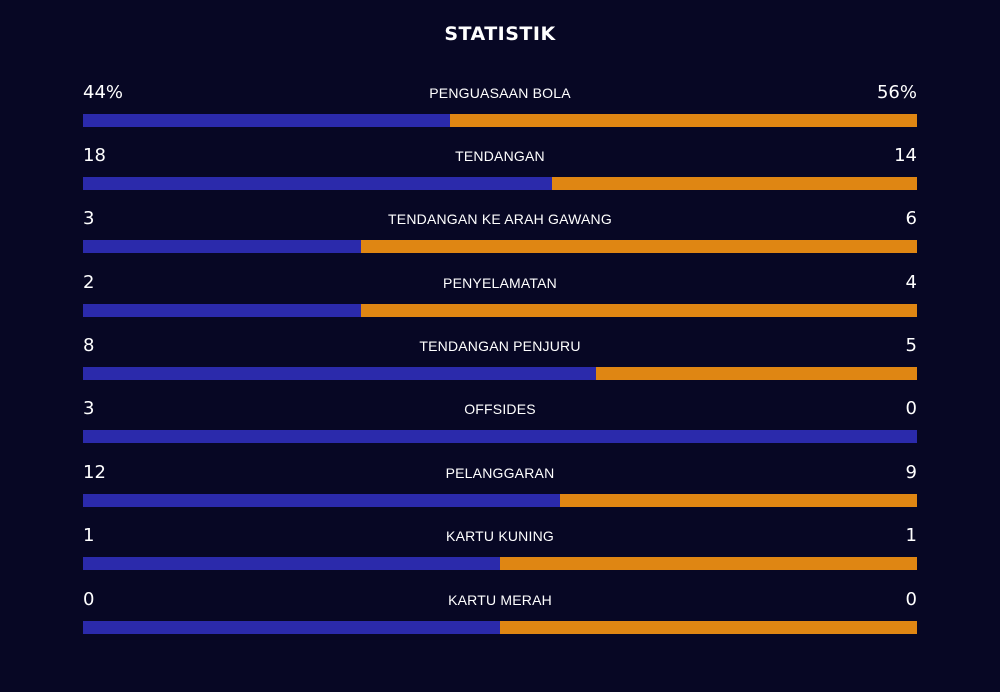 The image size is (1000, 692). What do you see at coordinates (911, 472) in the screenshot?
I see `away-value: 9` at bounding box center [911, 472].